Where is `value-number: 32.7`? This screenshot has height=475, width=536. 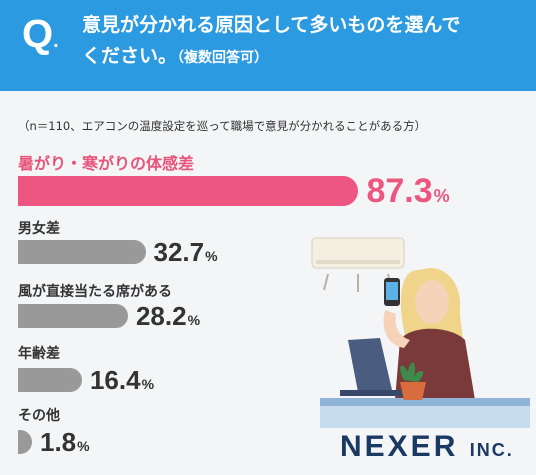
value-number: 32.7 is located at coordinates (179, 252).